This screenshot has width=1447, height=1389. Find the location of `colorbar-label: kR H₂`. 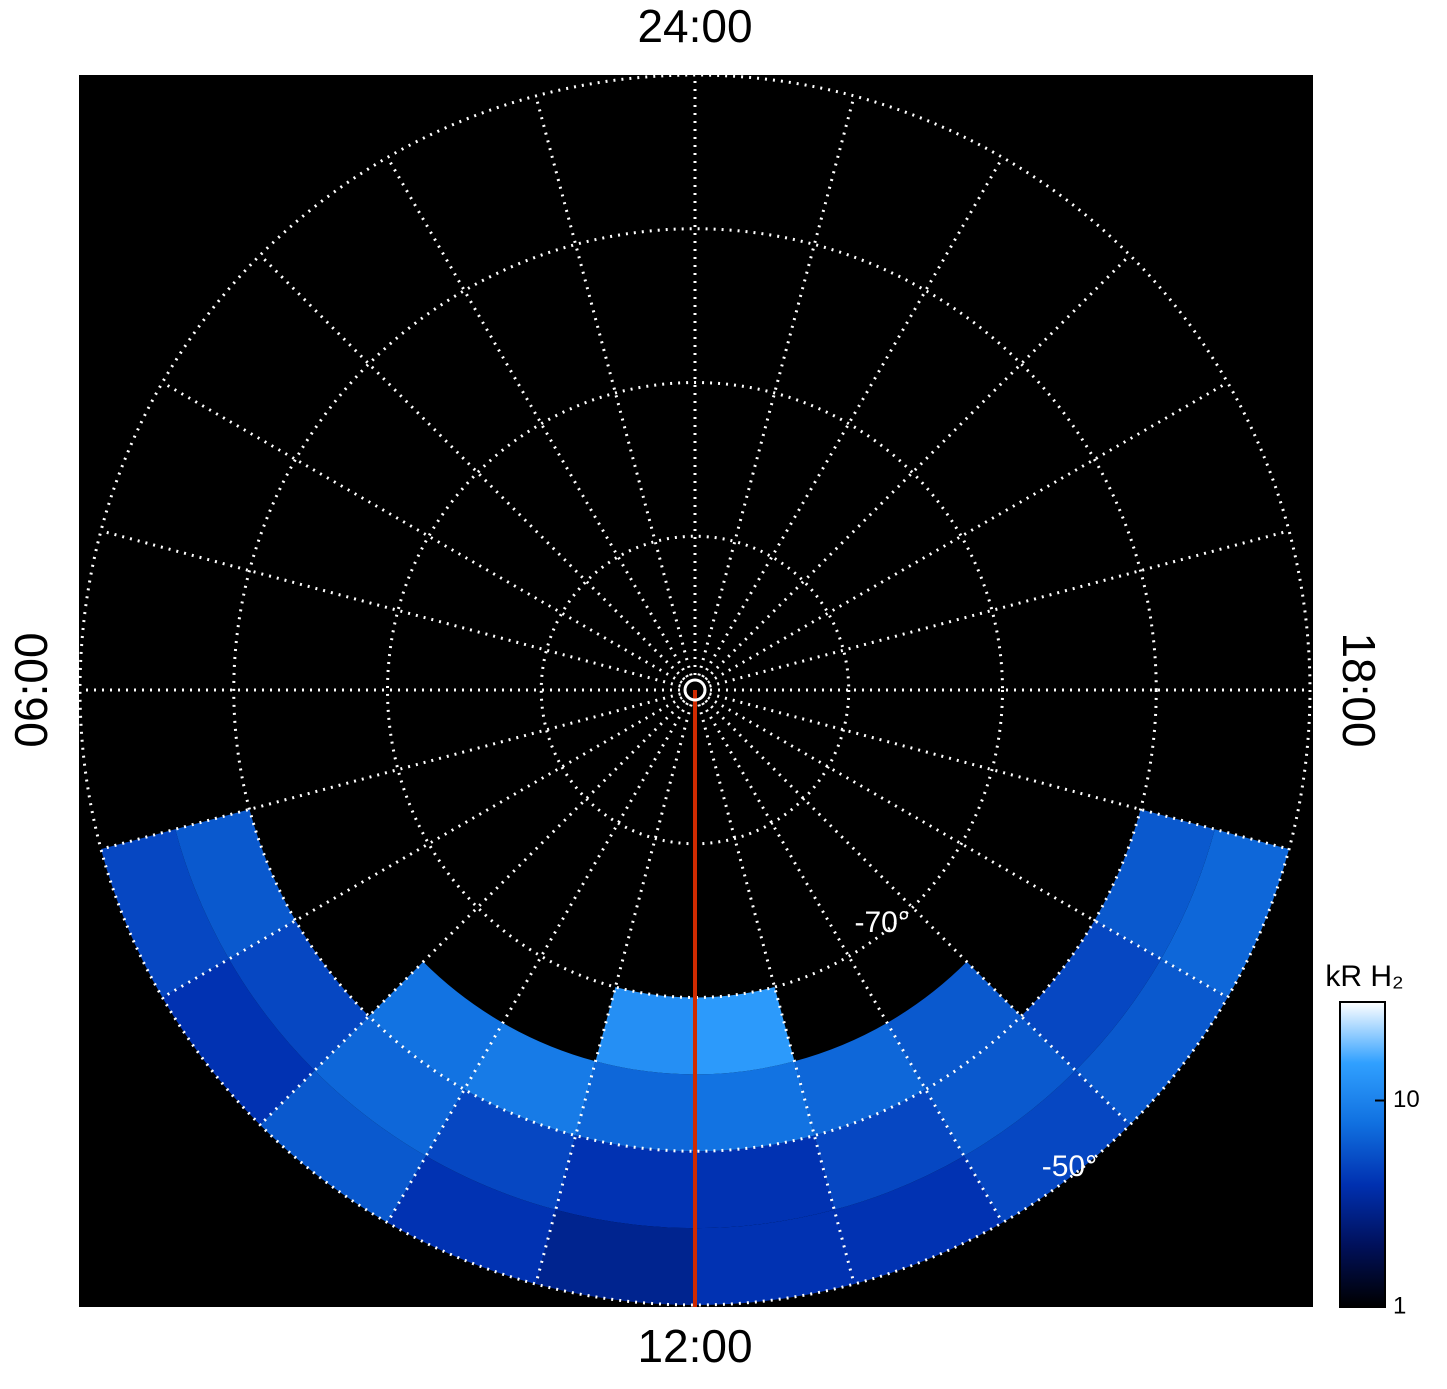

colorbar-label: kR H₂ is located at coordinates (1364, 976).